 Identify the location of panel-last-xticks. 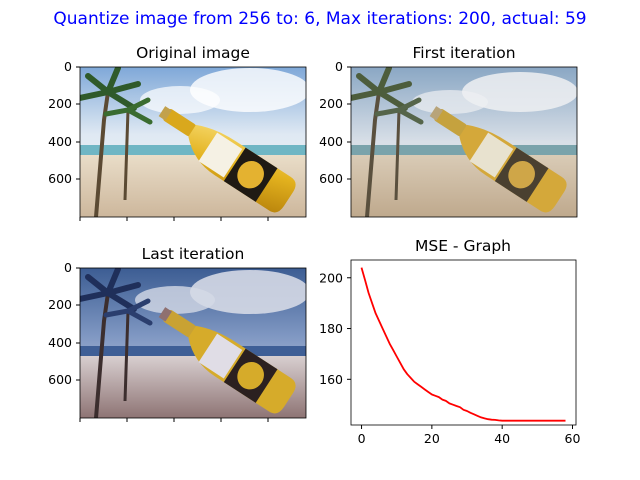
(174, 420).